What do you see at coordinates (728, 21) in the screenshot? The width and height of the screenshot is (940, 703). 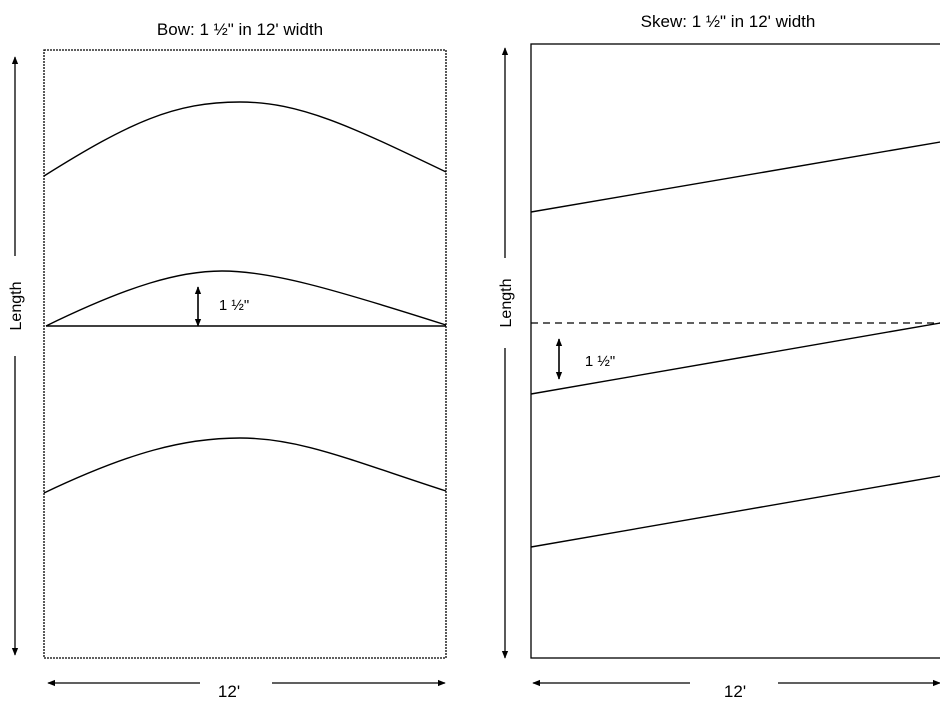 I see `skew-title: Skew: 1 ½" in 12' width` at bounding box center [728, 21].